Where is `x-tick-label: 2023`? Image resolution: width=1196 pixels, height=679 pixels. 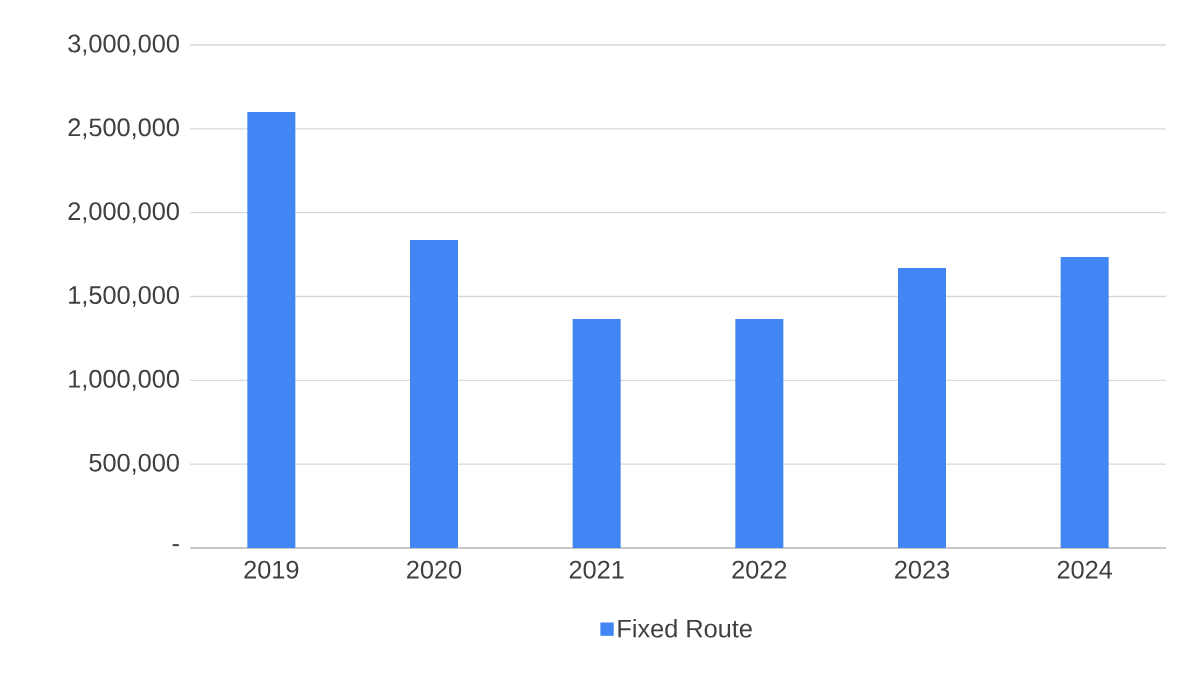 x-tick-label: 2023 is located at coordinates (922, 569).